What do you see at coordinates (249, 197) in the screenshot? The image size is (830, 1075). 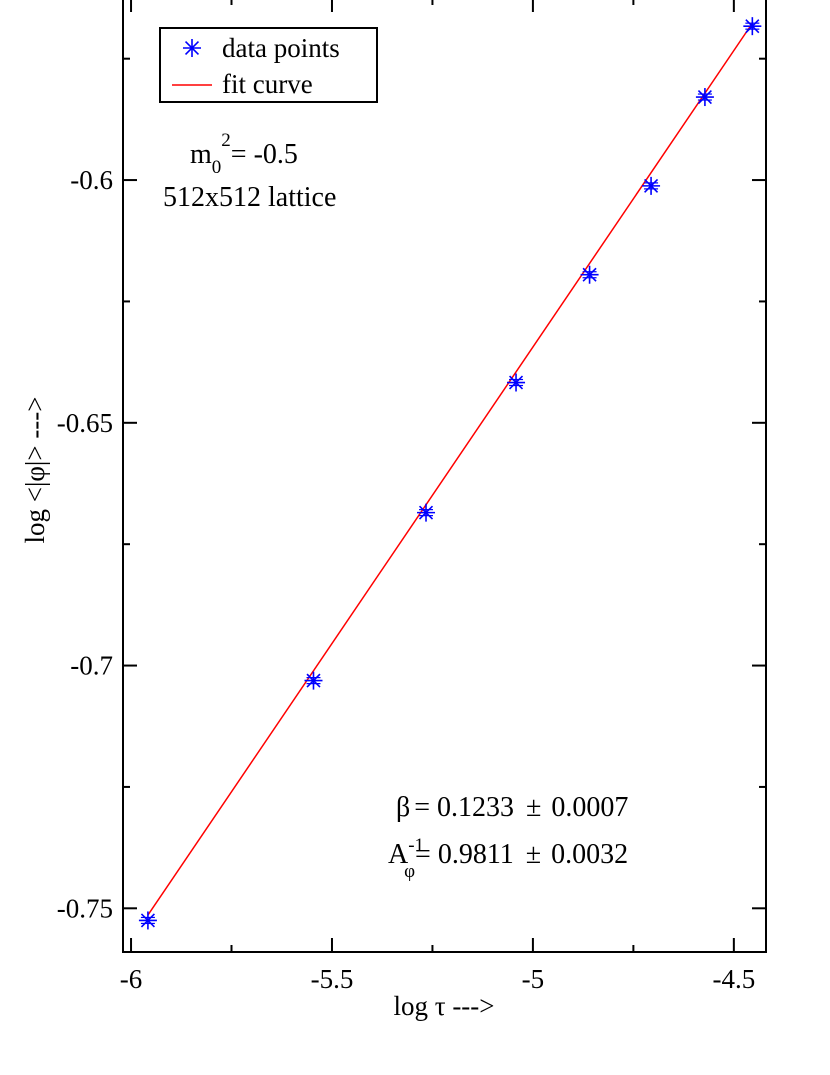 I see `lattice-annotation: 512x512 lattice` at bounding box center [249, 197].